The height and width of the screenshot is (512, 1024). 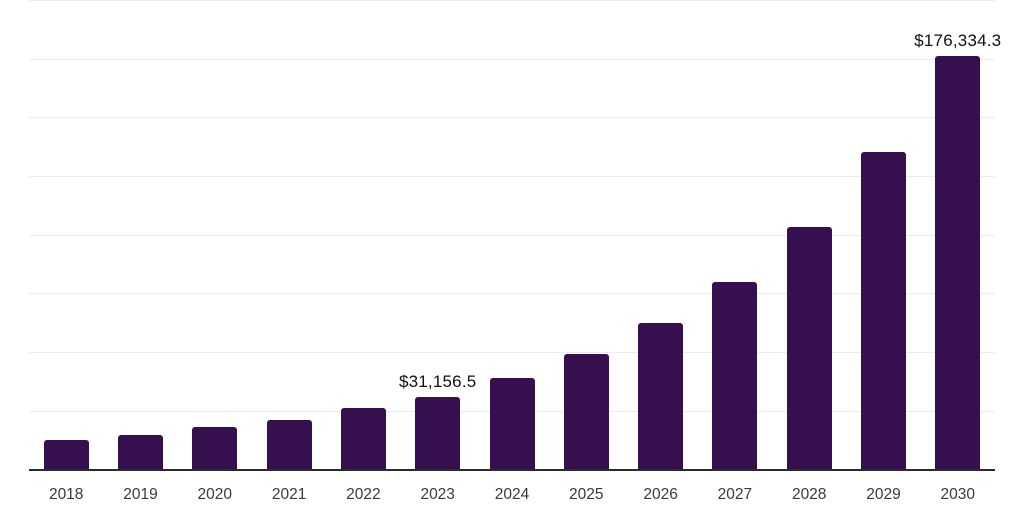 I want to click on bar-2027, so click(x=735, y=376).